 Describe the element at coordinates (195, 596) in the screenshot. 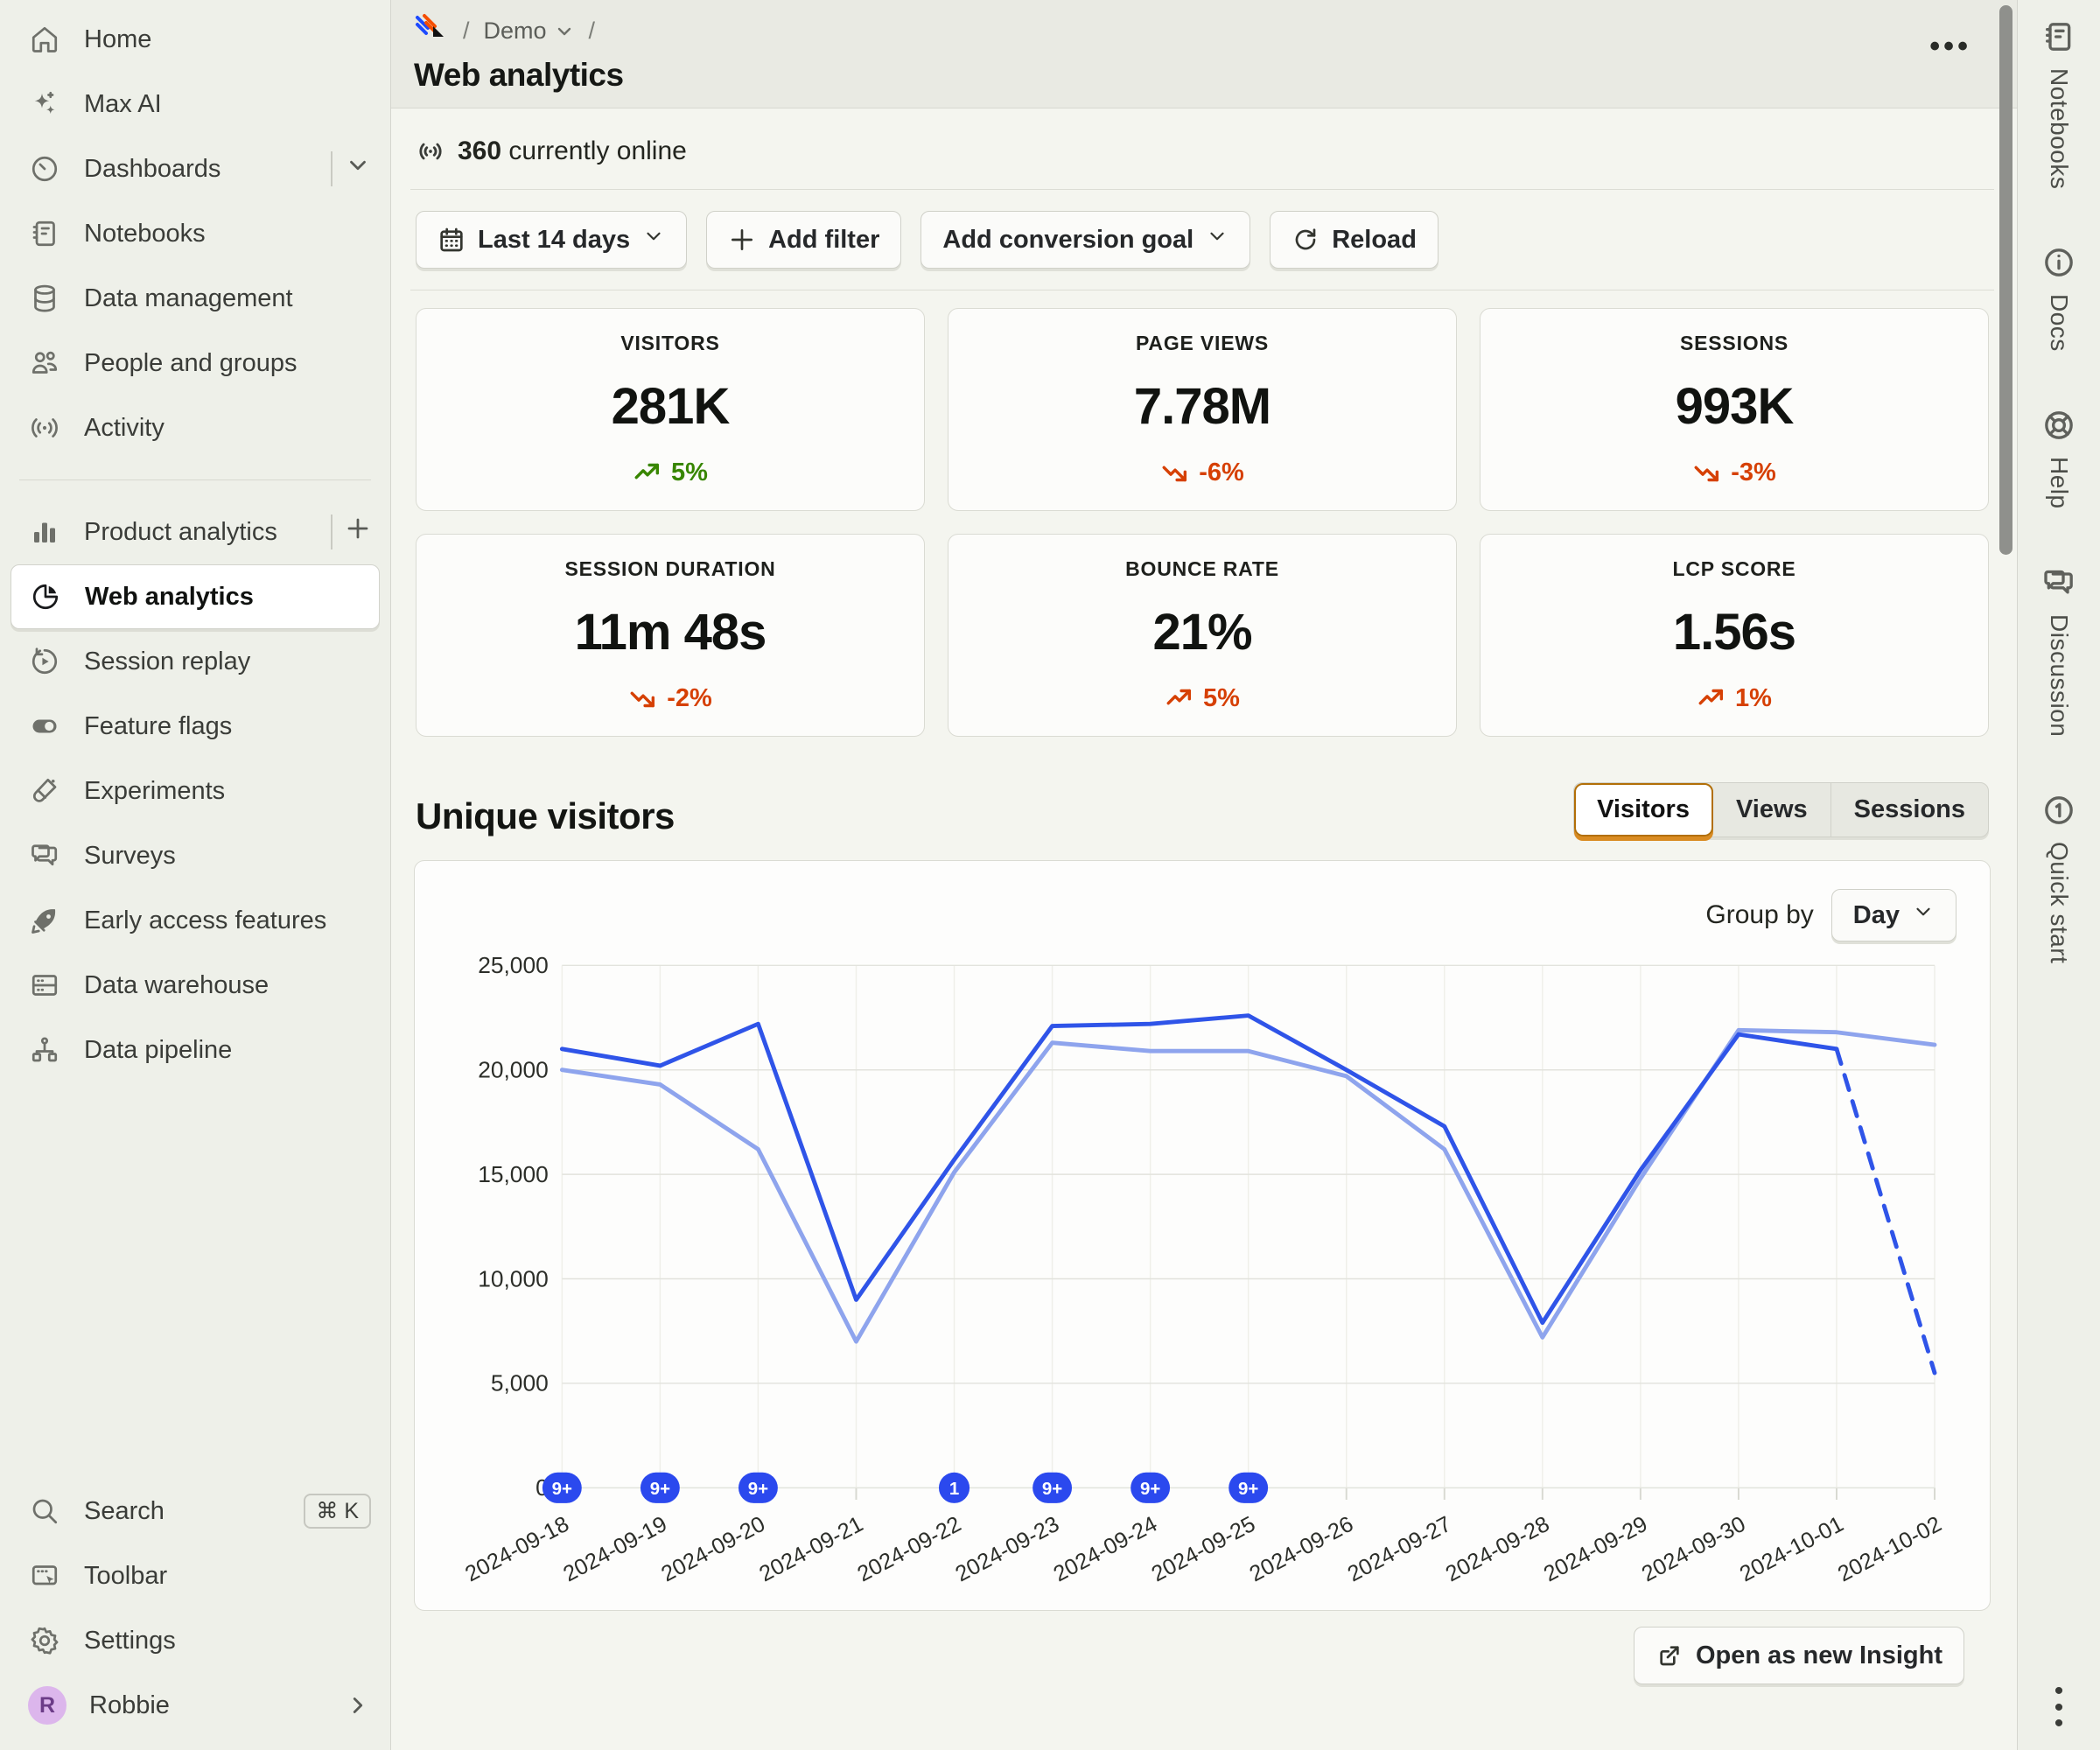

I see `sidebar-item-web-analytics: Web analytics` at that location.